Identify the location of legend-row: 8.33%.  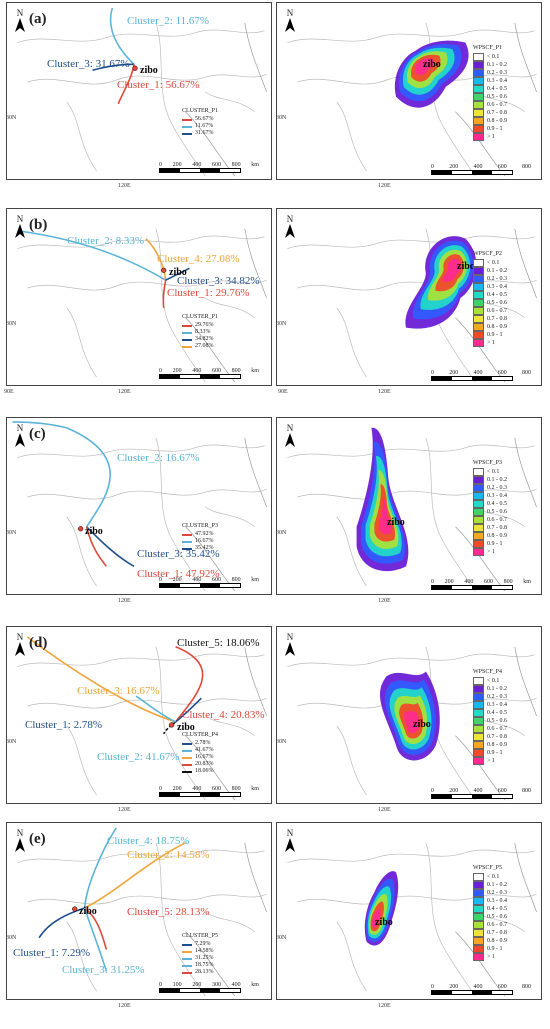
(200, 332).